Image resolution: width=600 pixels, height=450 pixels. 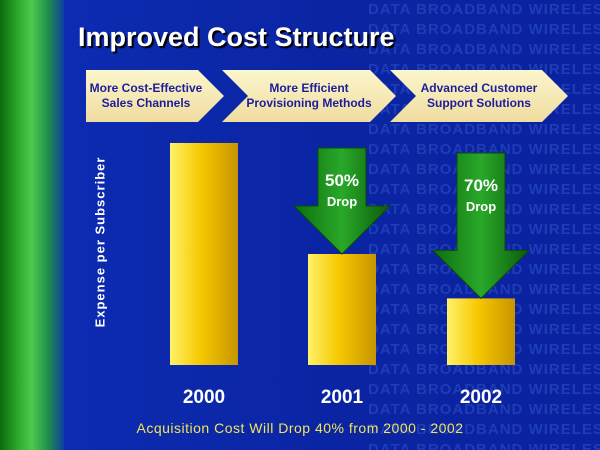 What do you see at coordinates (32, 225) in the screenshot?
I see `green-side-band` at bounding box center [32, 225].